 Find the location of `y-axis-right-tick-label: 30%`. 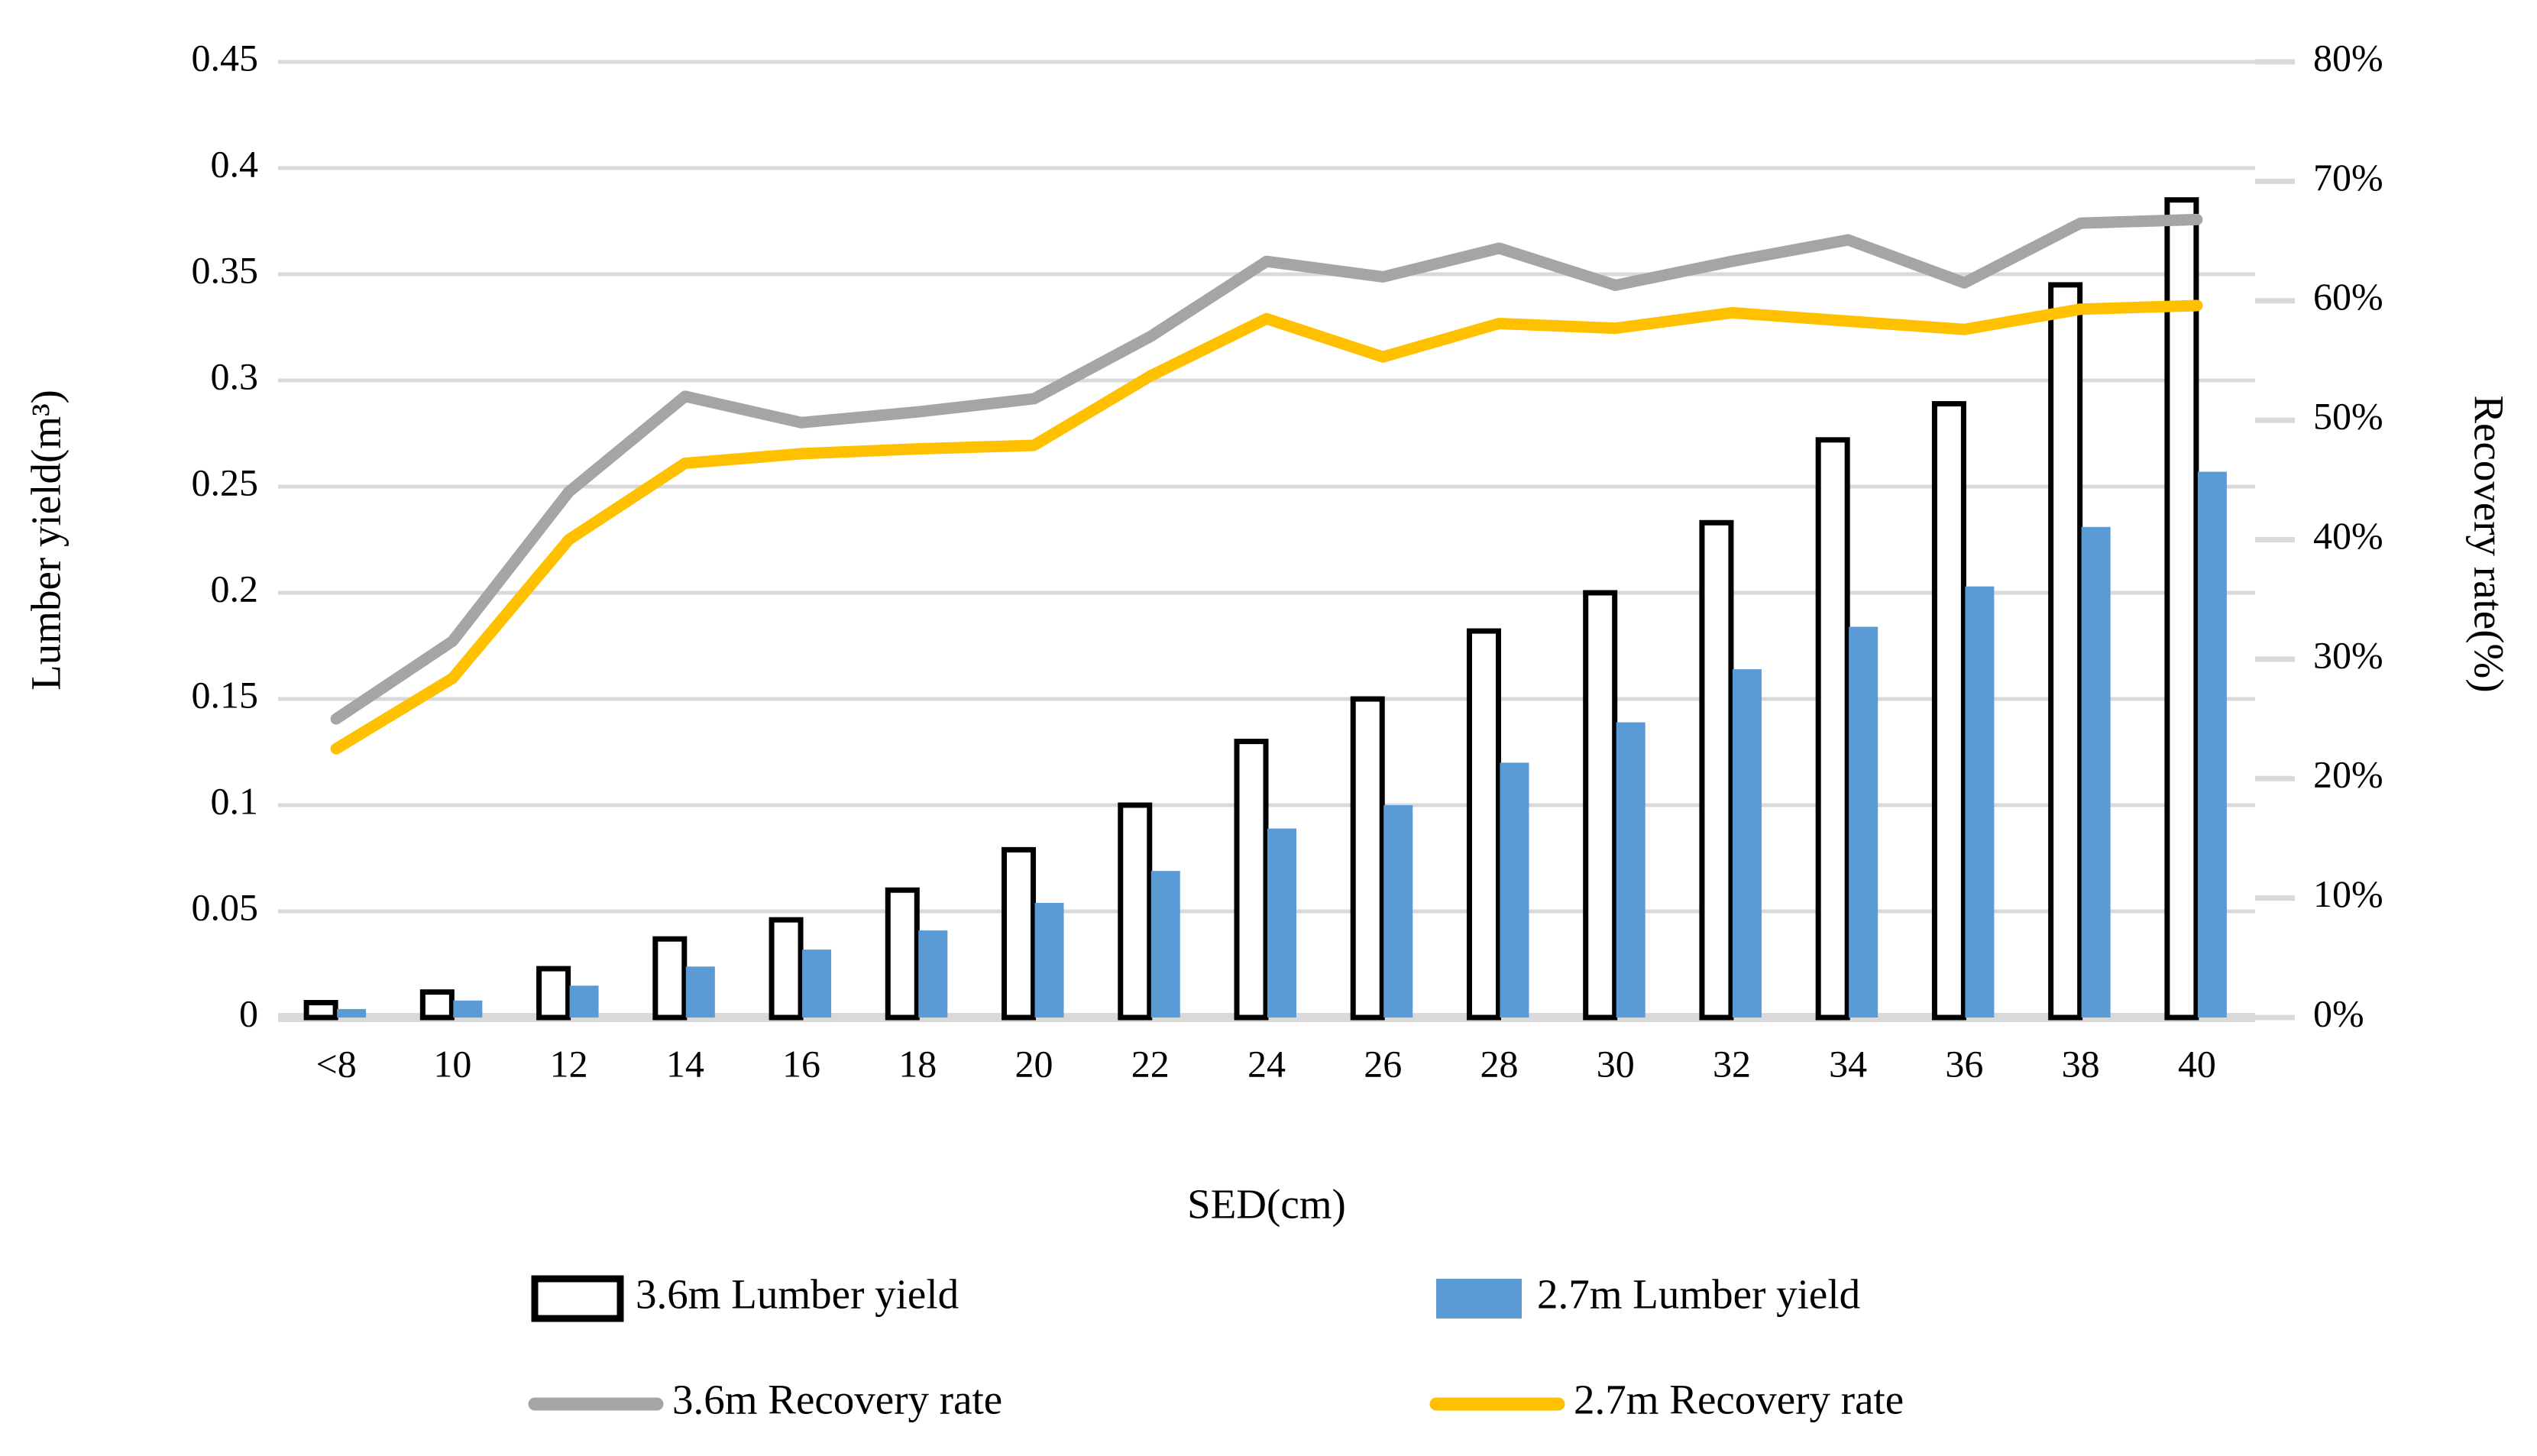

y-axis-right-tick-label: 30% is located at coordinates (2348, 654).